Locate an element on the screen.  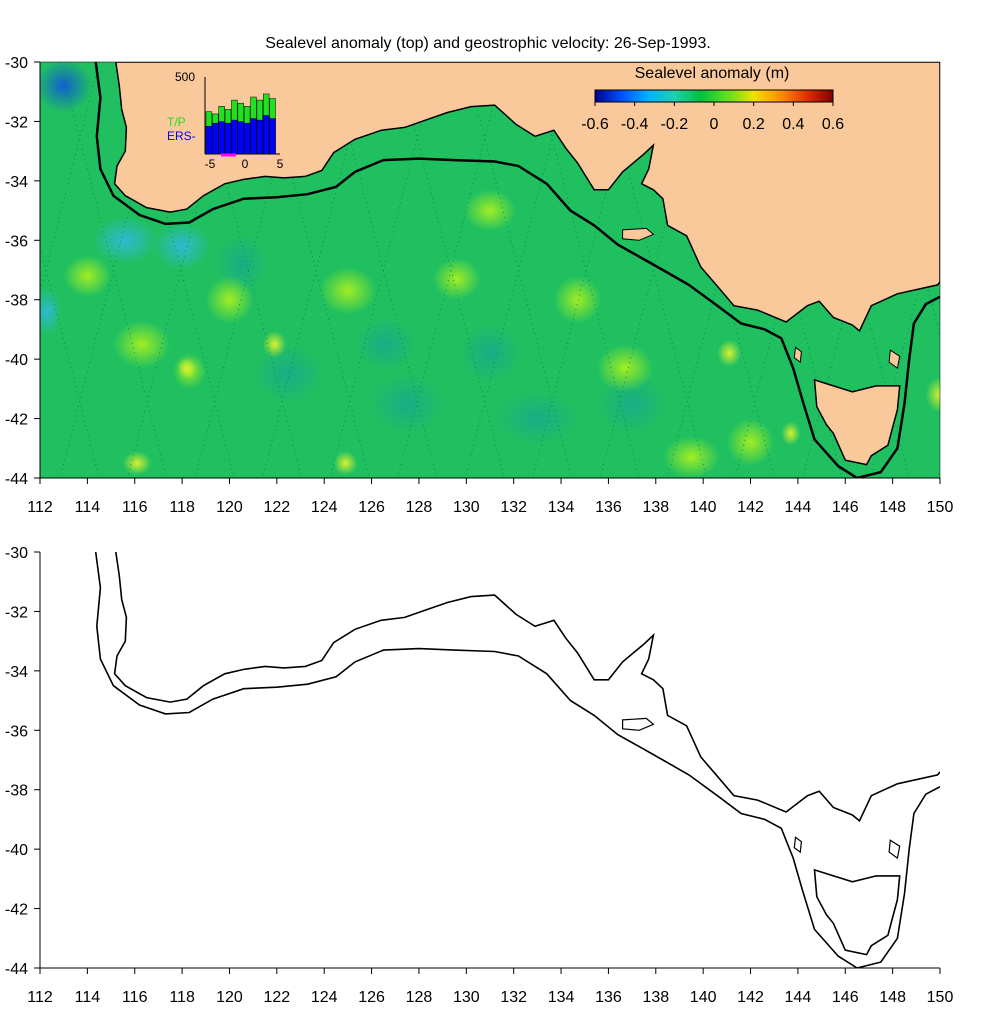
top-y-tick-label: -38 is located at coordinates (16, 301).